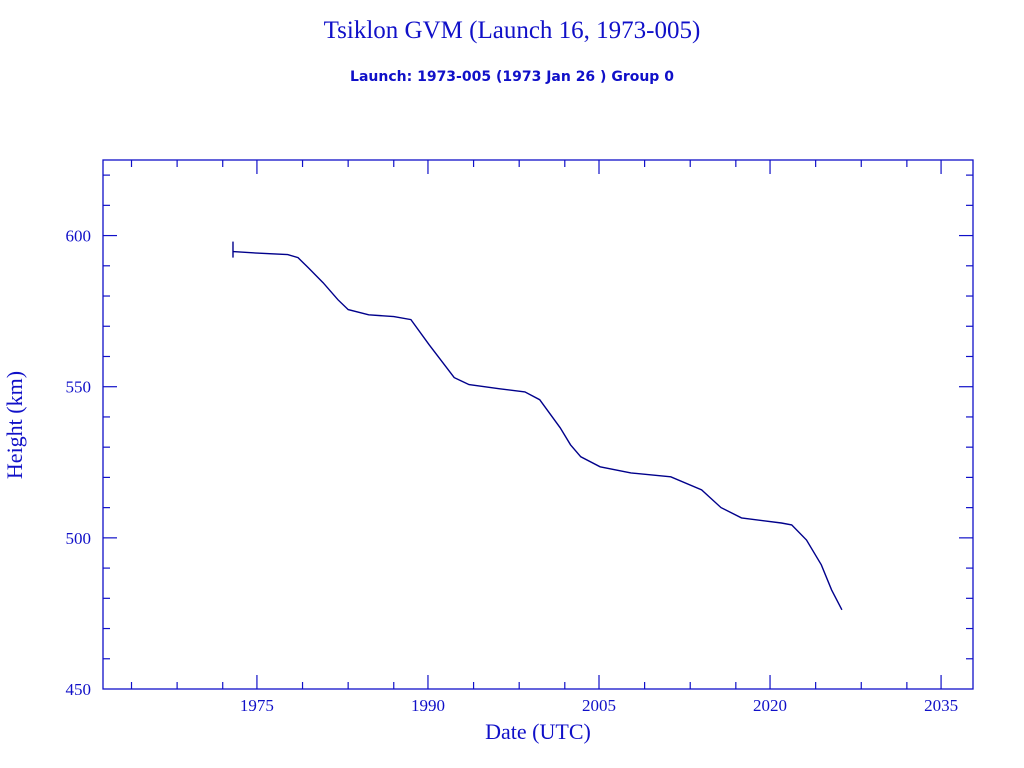  Describe the element at coordinates (599, 705) in the screenshot. I see `x-tick-label: 2005` at that location.